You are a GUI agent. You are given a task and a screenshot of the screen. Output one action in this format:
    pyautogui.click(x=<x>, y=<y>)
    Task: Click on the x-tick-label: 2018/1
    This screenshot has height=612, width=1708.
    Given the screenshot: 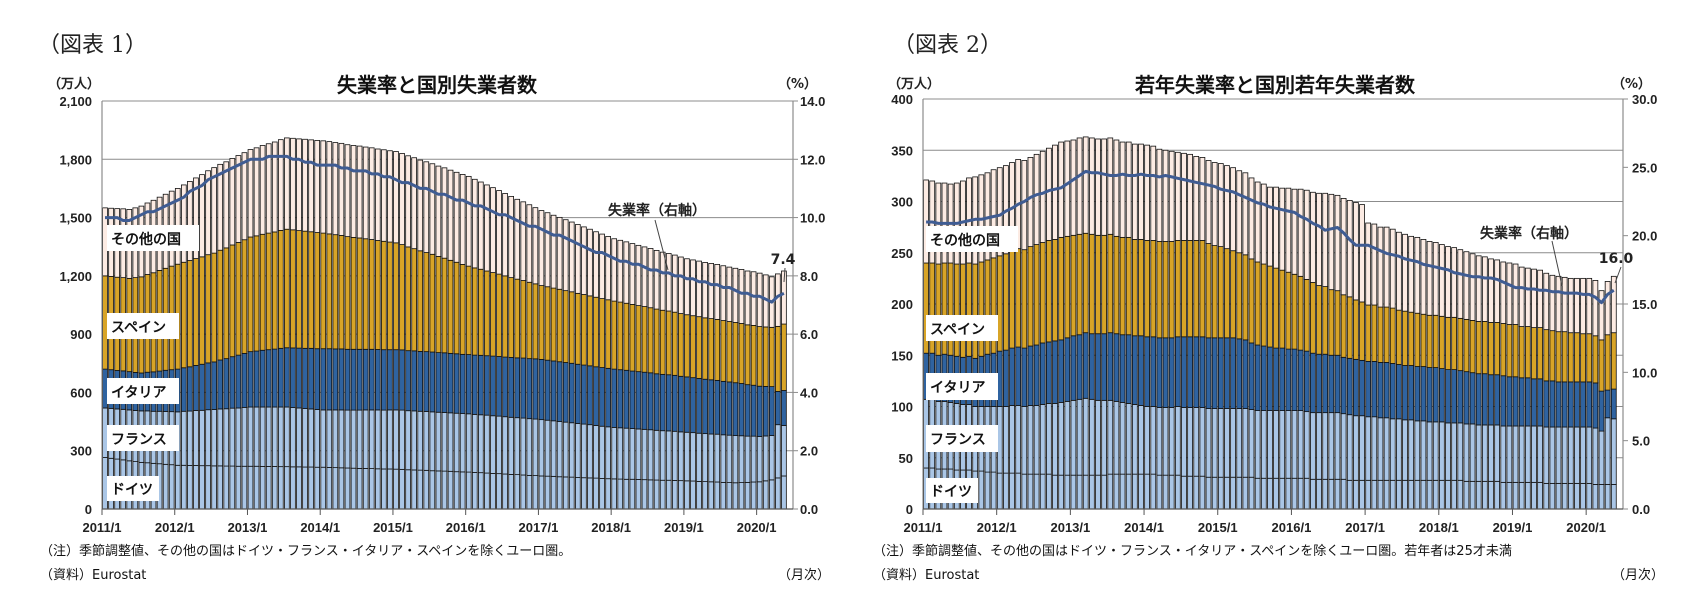 What is the action you would take?
    pyautogui.click(x=611, y=527)
    